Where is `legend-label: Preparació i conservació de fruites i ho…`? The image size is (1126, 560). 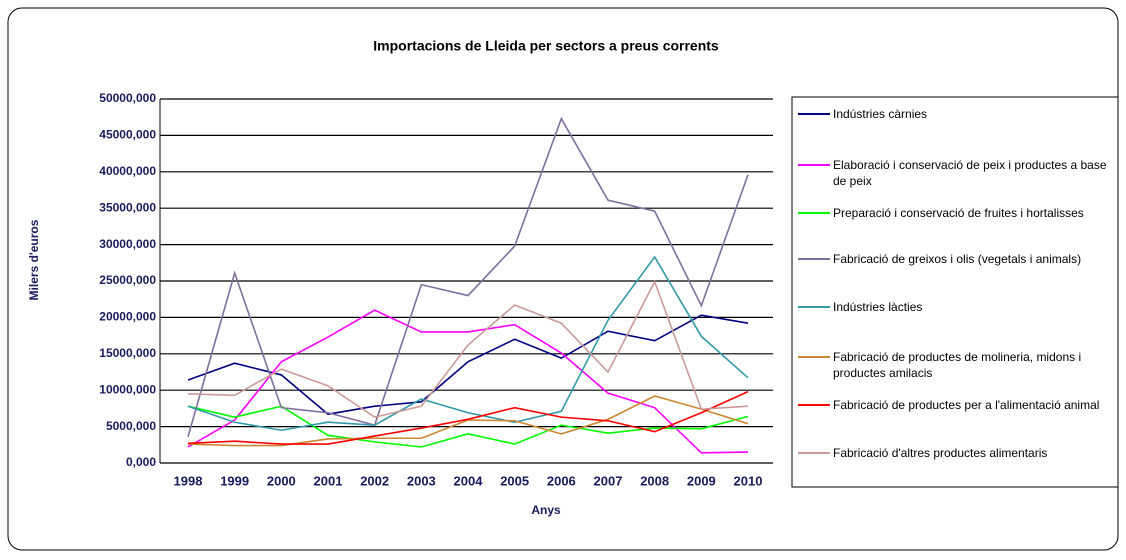 legend-label: Preparació i conservació de fruites i ho… is located at coordinates (958, 213).